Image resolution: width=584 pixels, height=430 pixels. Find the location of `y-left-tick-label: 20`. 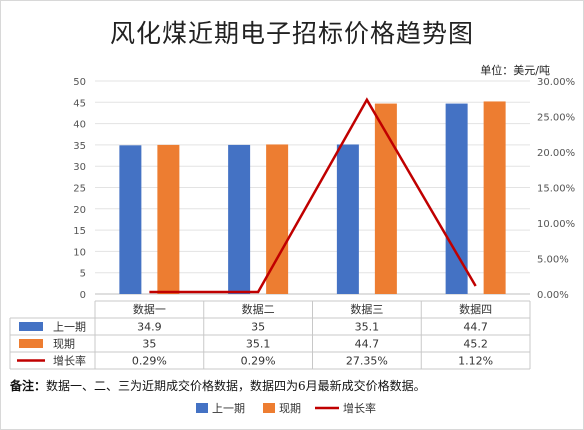

y-left-tick-label: 20 is located at coordinates (79, 210).